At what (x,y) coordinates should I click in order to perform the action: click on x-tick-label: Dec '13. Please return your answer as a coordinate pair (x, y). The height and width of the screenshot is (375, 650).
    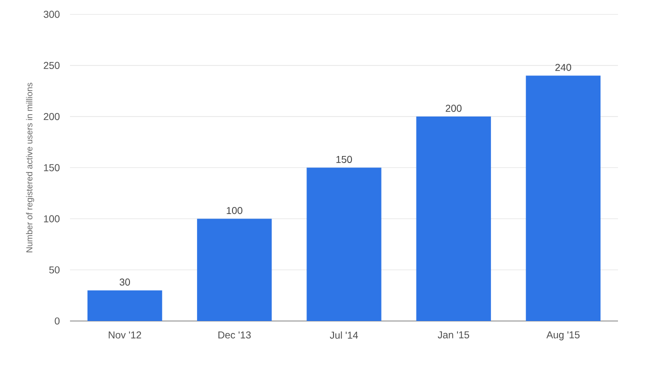
    Looking at the image, I should click on (234, 334).